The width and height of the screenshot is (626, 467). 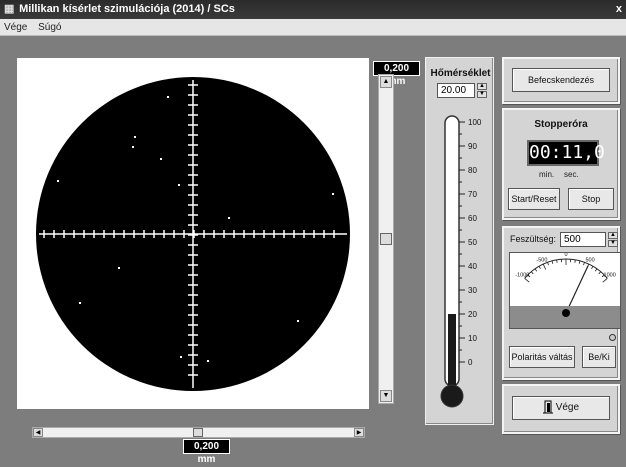 I want to click on horizontal-scroll-thumb, so click(x=198, y=432).